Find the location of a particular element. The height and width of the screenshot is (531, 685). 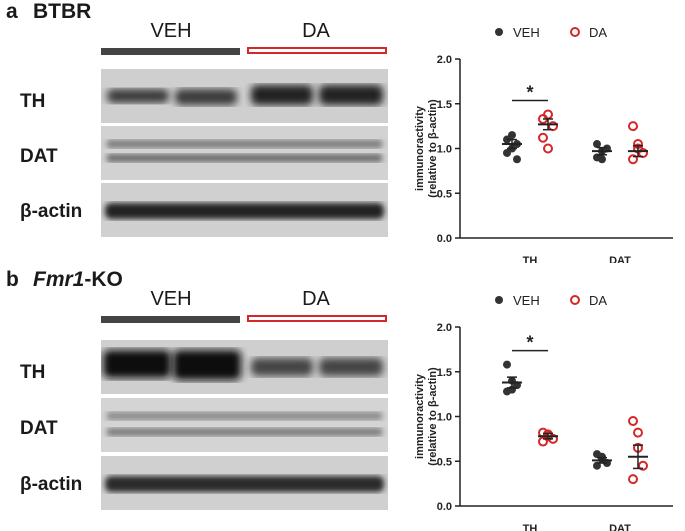

panel-title: BTBR is located at coordinates (62, 11).